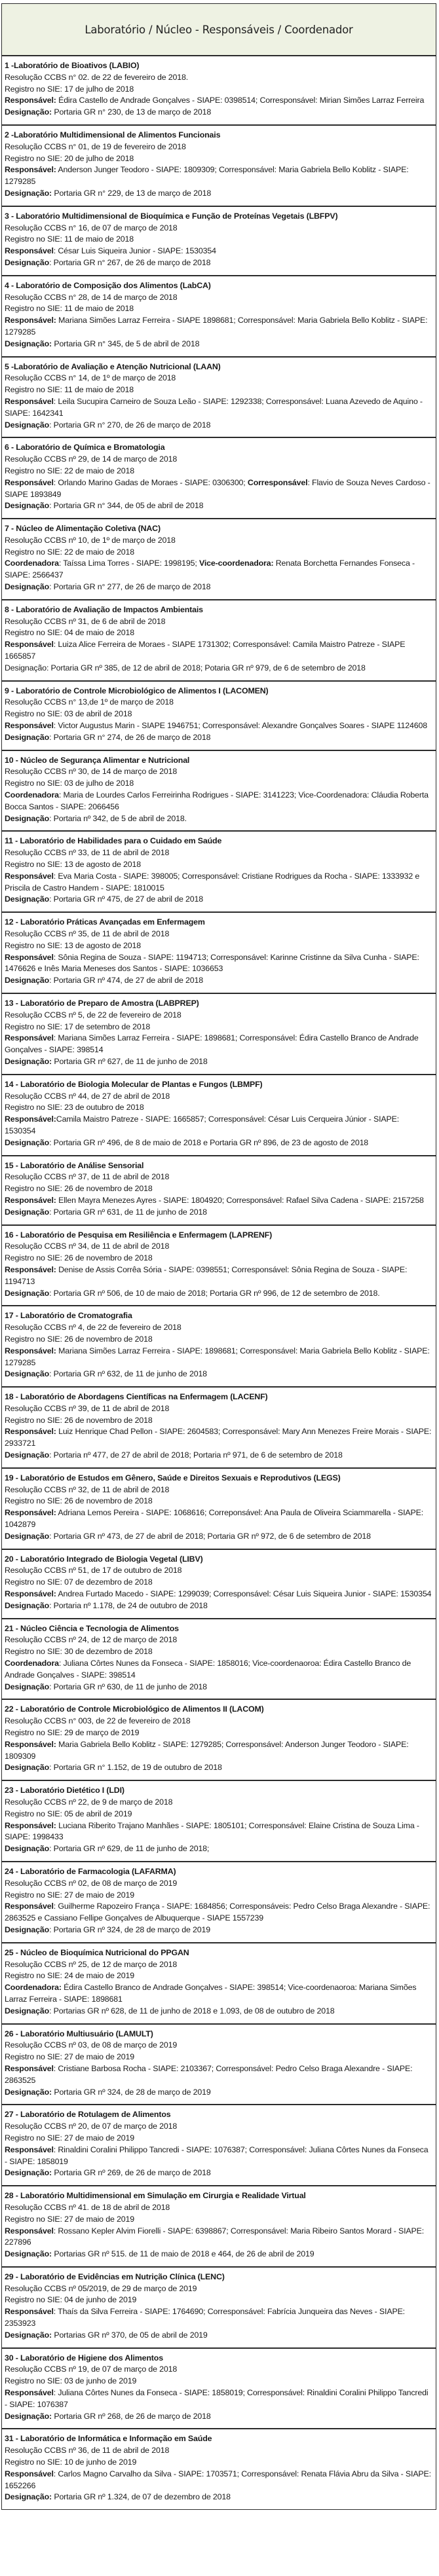 The height and width of the screenshot is (2576, 439). Describe the element at coordinates (69, 1316) in the screenshot. I see `lab-title: 17 - Laboratório de Cromatografia` at that location.